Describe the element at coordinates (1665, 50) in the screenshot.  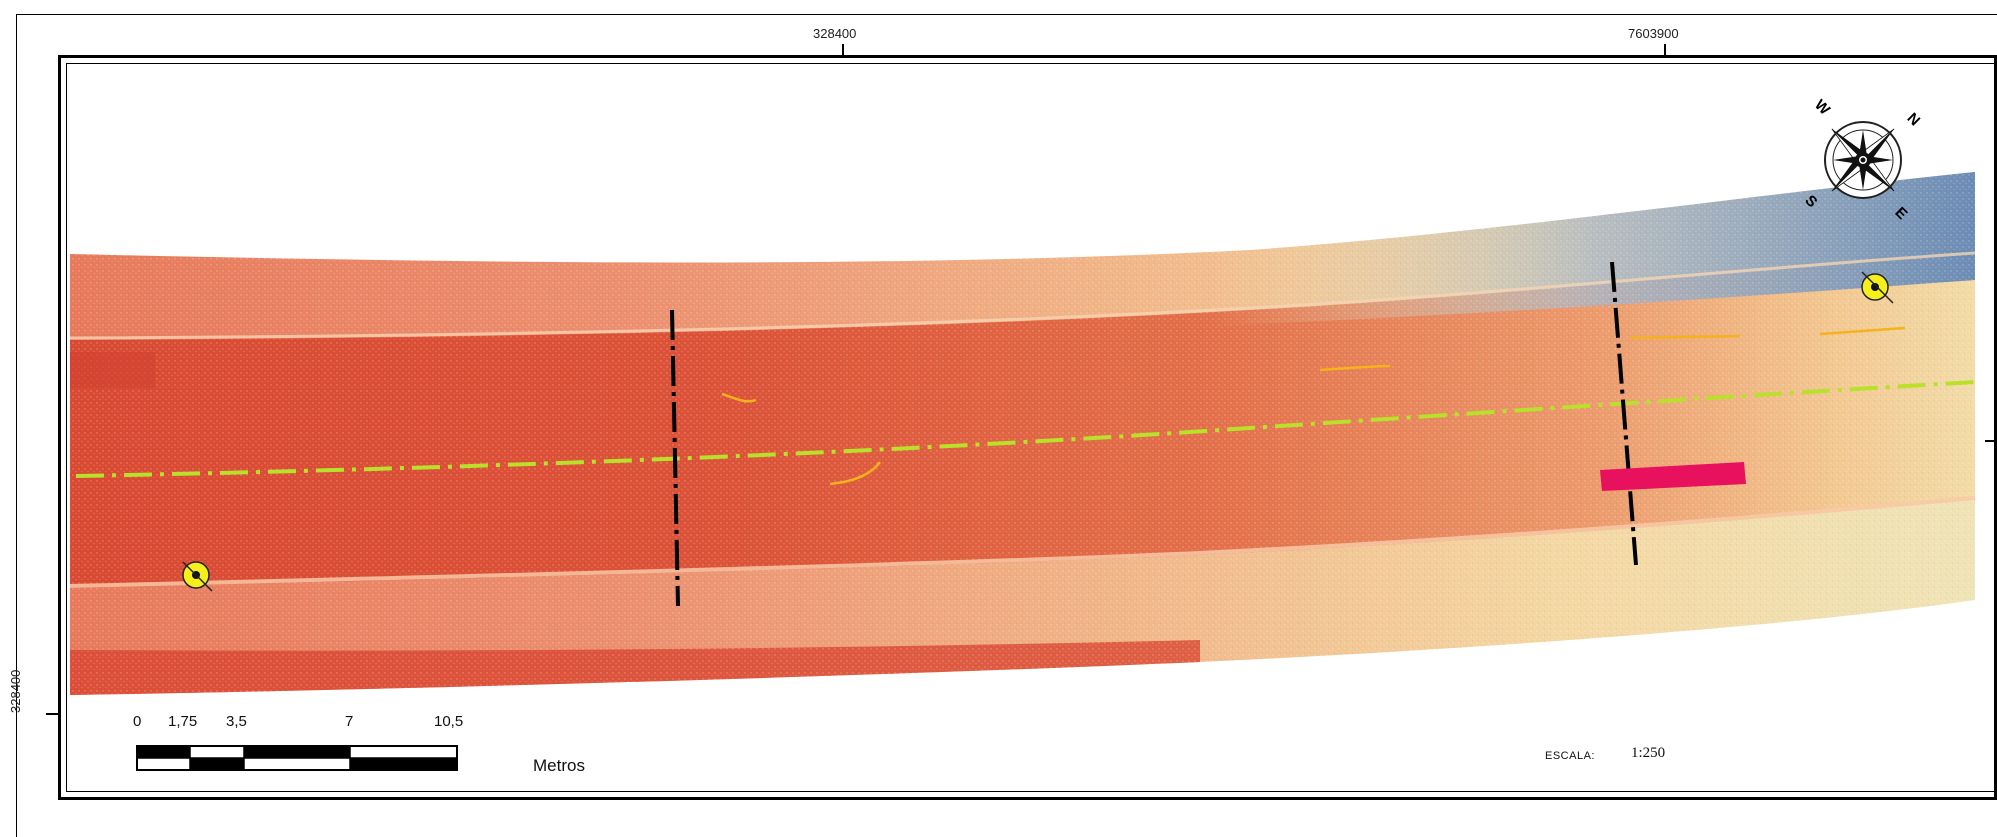
I see `grid-tick-top-right` at that location.